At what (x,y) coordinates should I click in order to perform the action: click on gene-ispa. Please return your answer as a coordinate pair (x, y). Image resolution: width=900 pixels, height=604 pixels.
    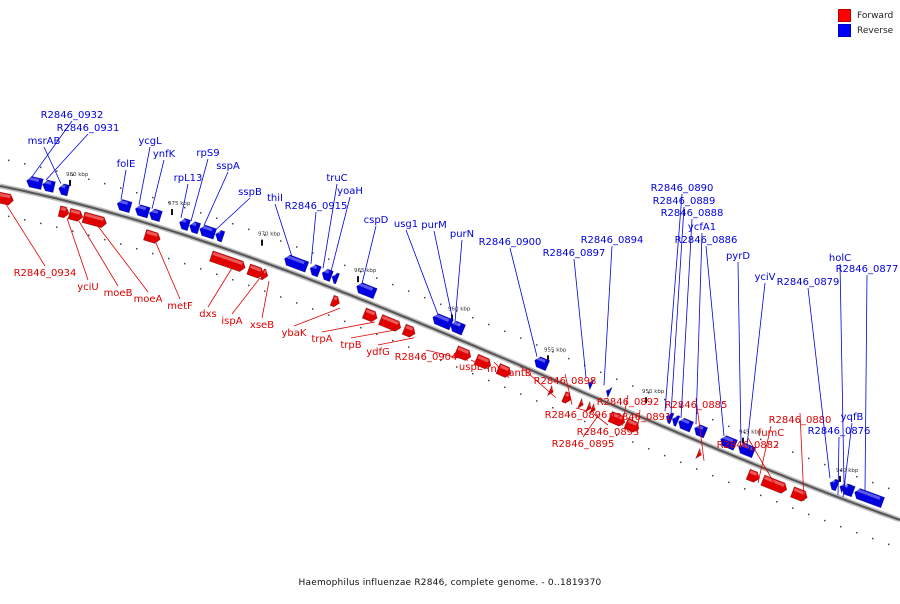
    Looking at the image, I should click on (256, 271).